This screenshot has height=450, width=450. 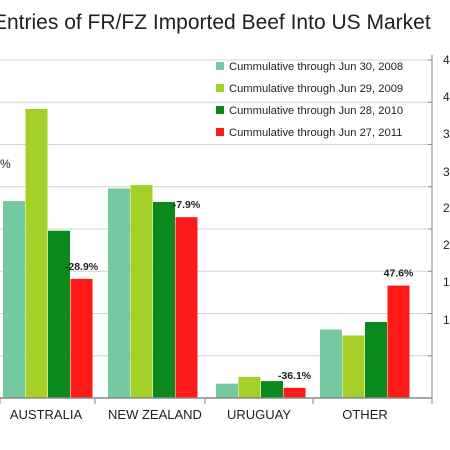 What do you see at coordinates (399, 274) in the screenshot?
I see `data-label-pct-change: 47.6%` at bounding box center [399, 274].